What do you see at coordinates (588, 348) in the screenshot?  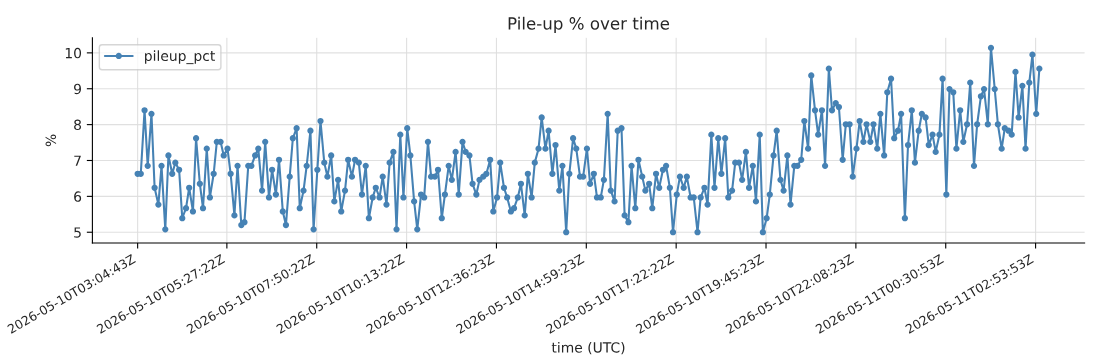 I see `x-axis-title: time (UTC)` at bounding box center [588, 348].